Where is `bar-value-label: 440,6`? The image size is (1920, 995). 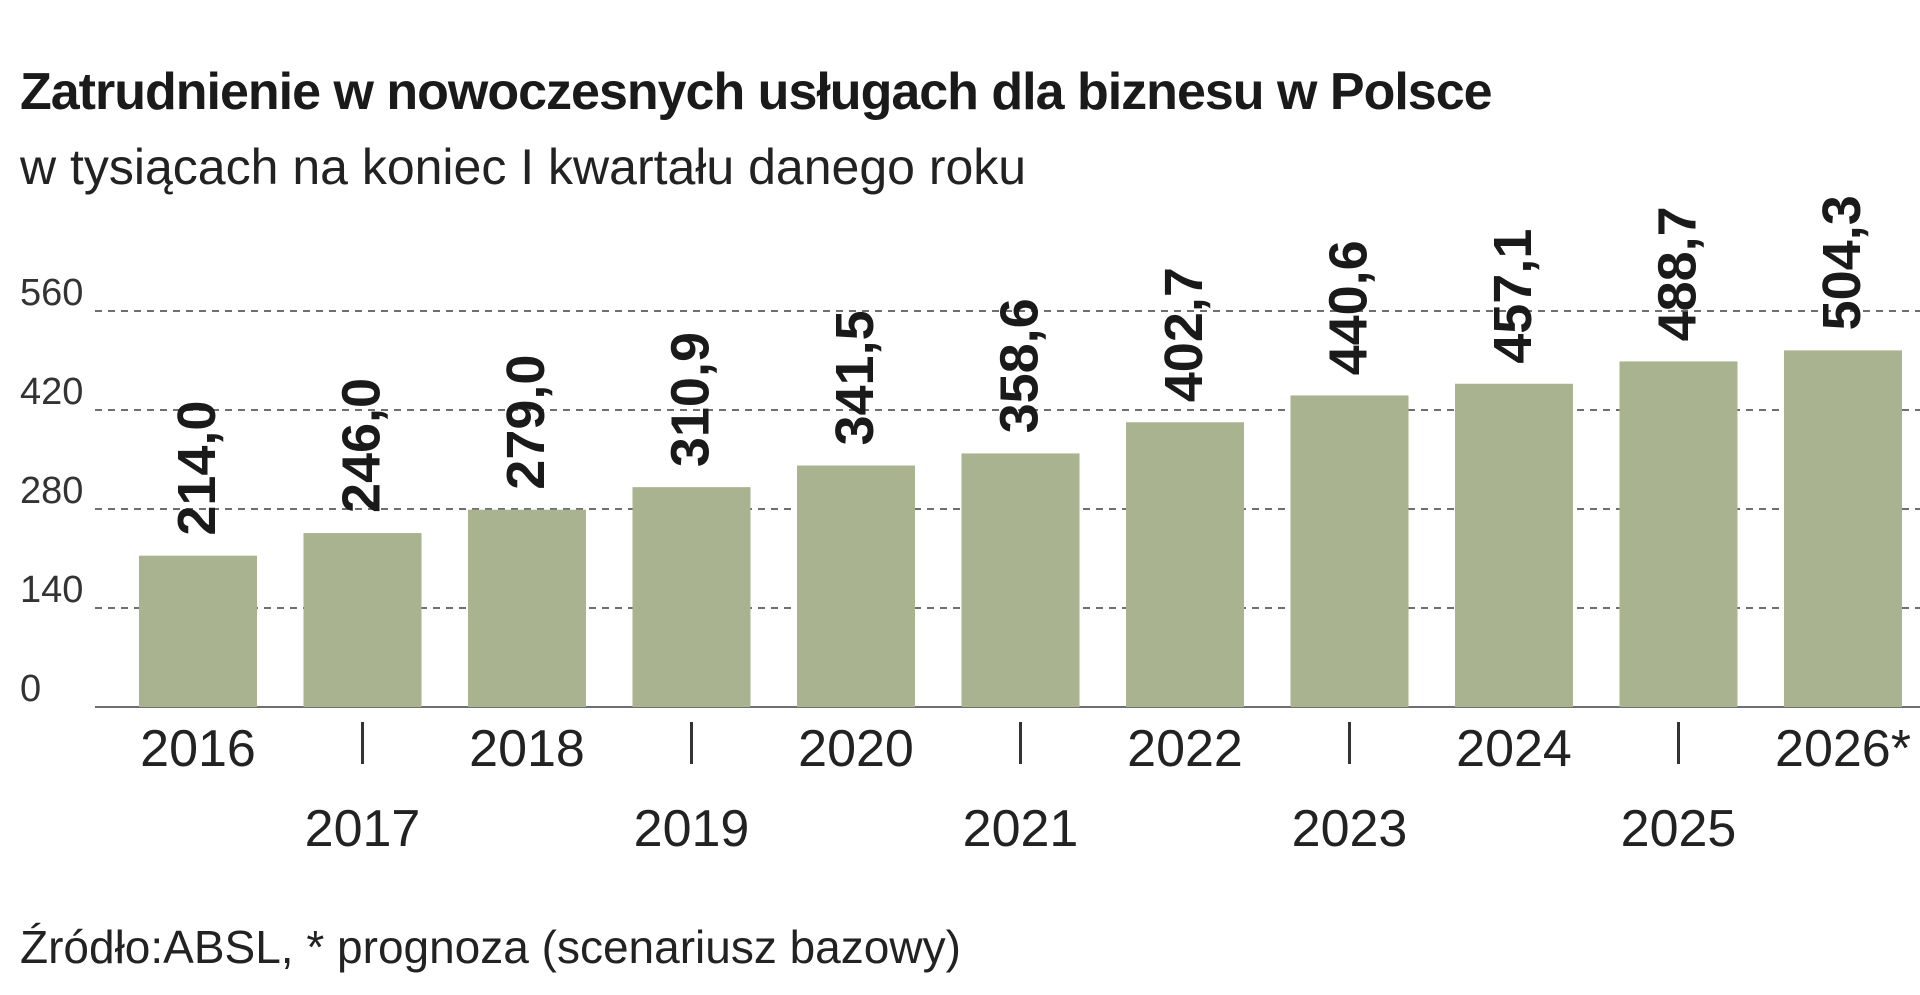
bar-value-label: 440,6 is located at coordinates (1349, 307).